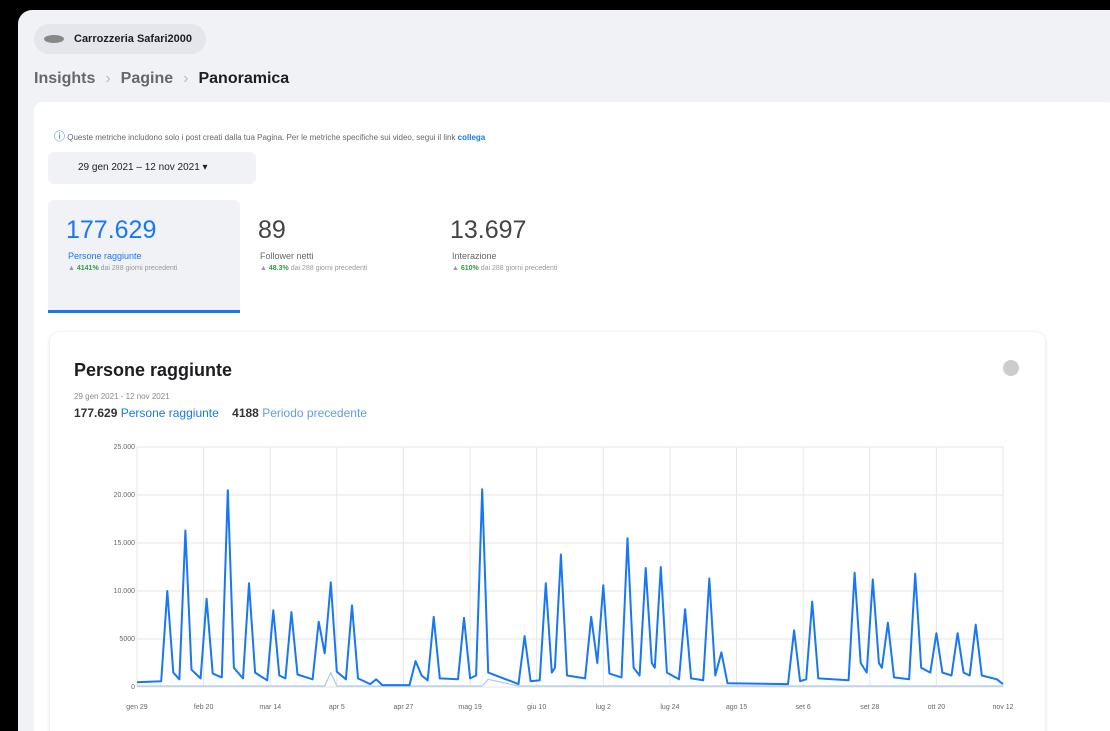 The height and width of the screenshot is (731, 1110). Describe the element at coordinates (337, 707) in the screenshot. I see `x-tick-label: apr 5` at that location.